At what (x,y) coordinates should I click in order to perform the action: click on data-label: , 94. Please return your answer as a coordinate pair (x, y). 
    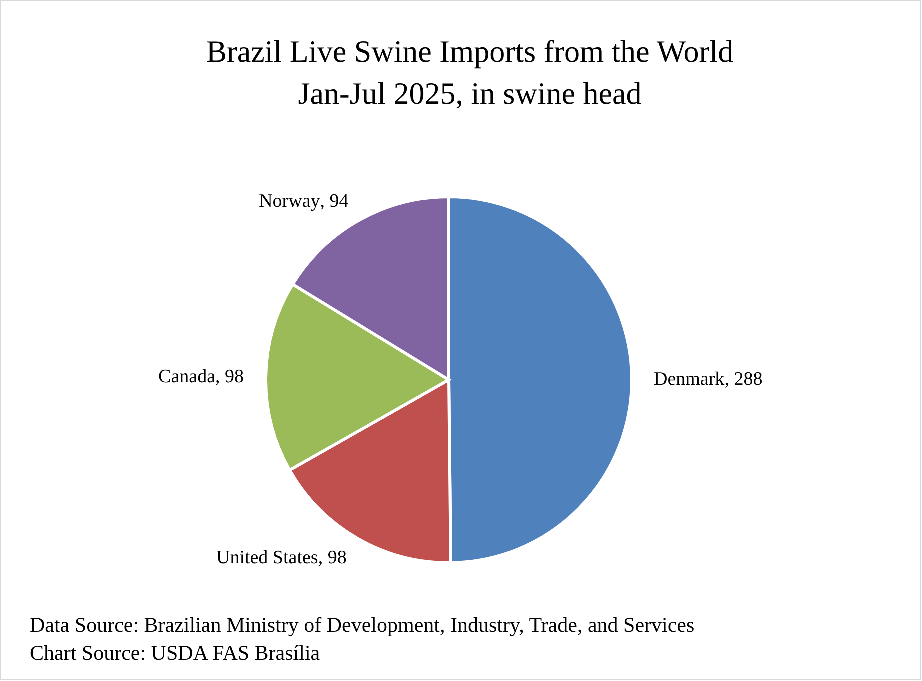
    Looking at the image, I should click on (335, 201).